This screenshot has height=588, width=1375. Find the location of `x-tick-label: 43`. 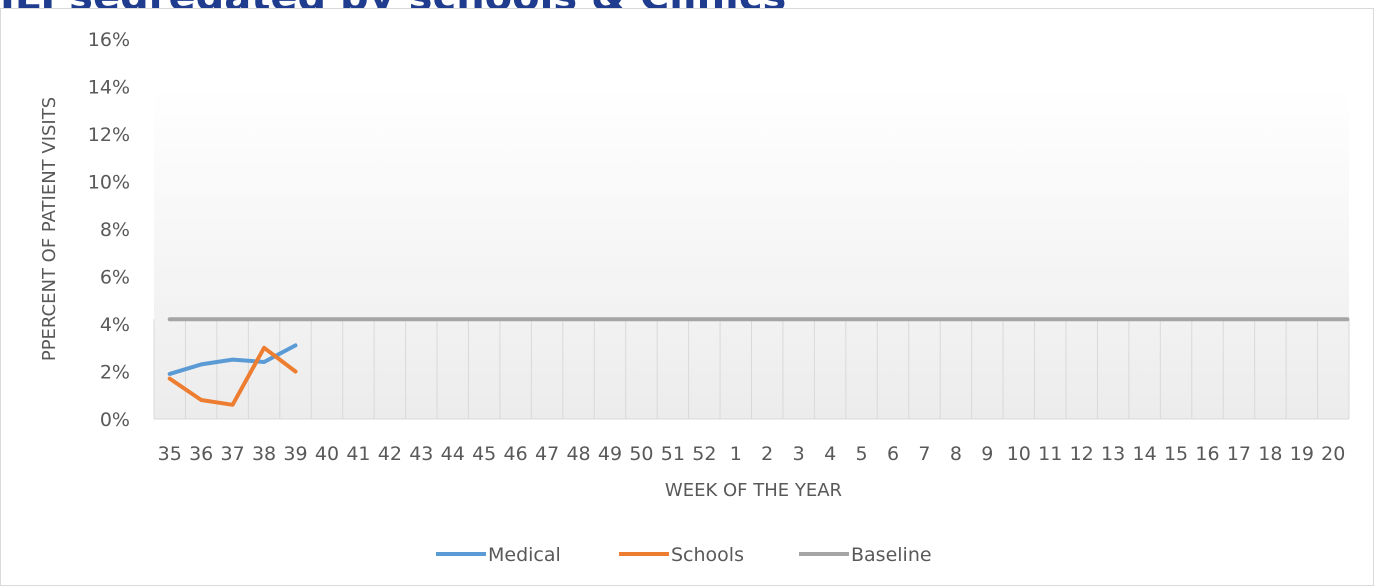

x-tick-label: 43 is located at coordinates (421, 454).